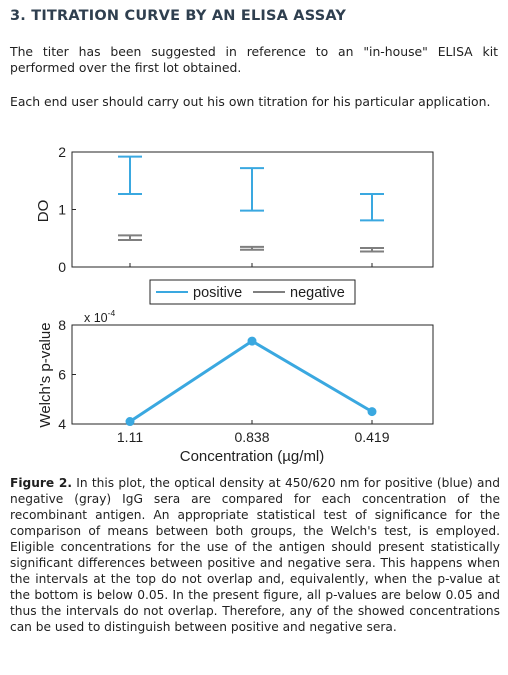  I want to click on caption-label: Figure 2., so click(41, 483).